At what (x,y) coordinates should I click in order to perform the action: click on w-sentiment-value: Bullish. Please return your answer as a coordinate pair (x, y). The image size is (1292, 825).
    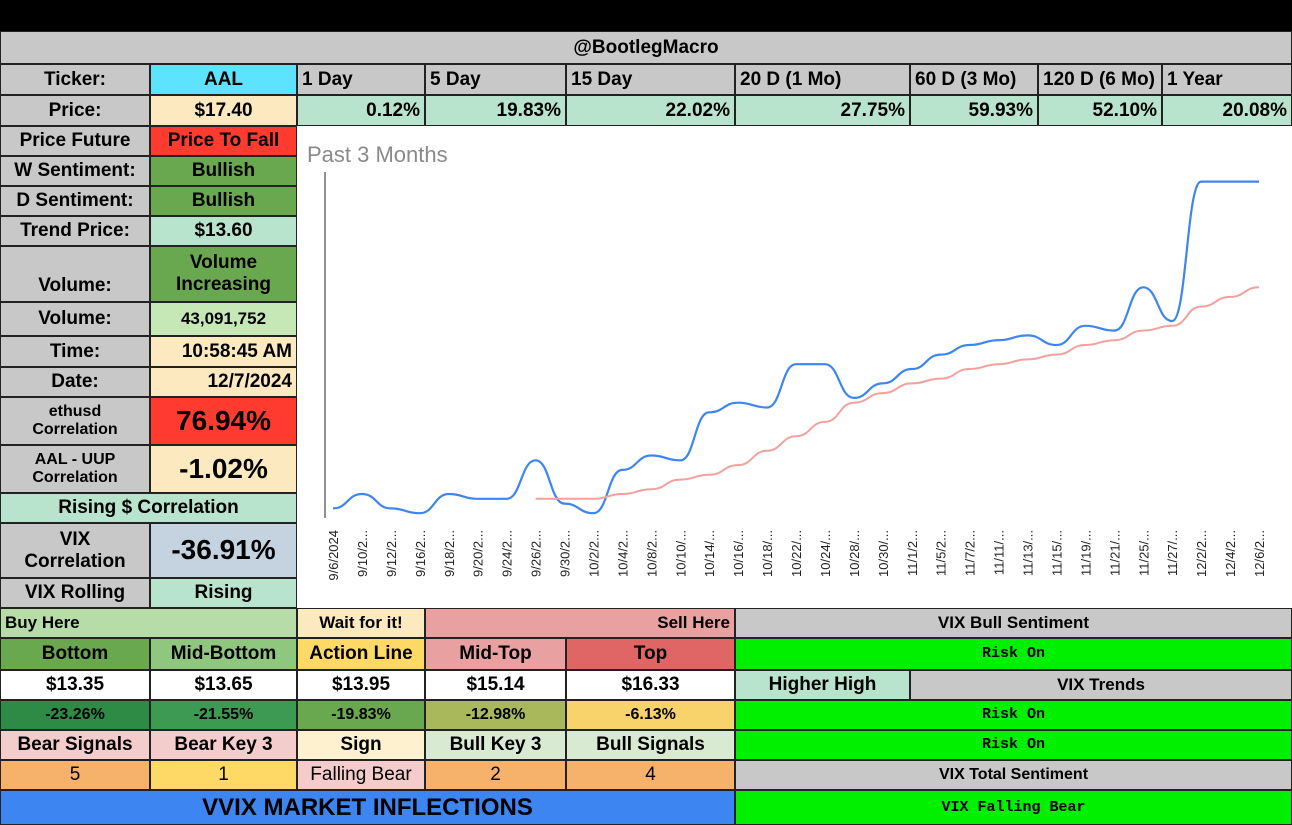
    Looking at the image, I should click on (223, 171).